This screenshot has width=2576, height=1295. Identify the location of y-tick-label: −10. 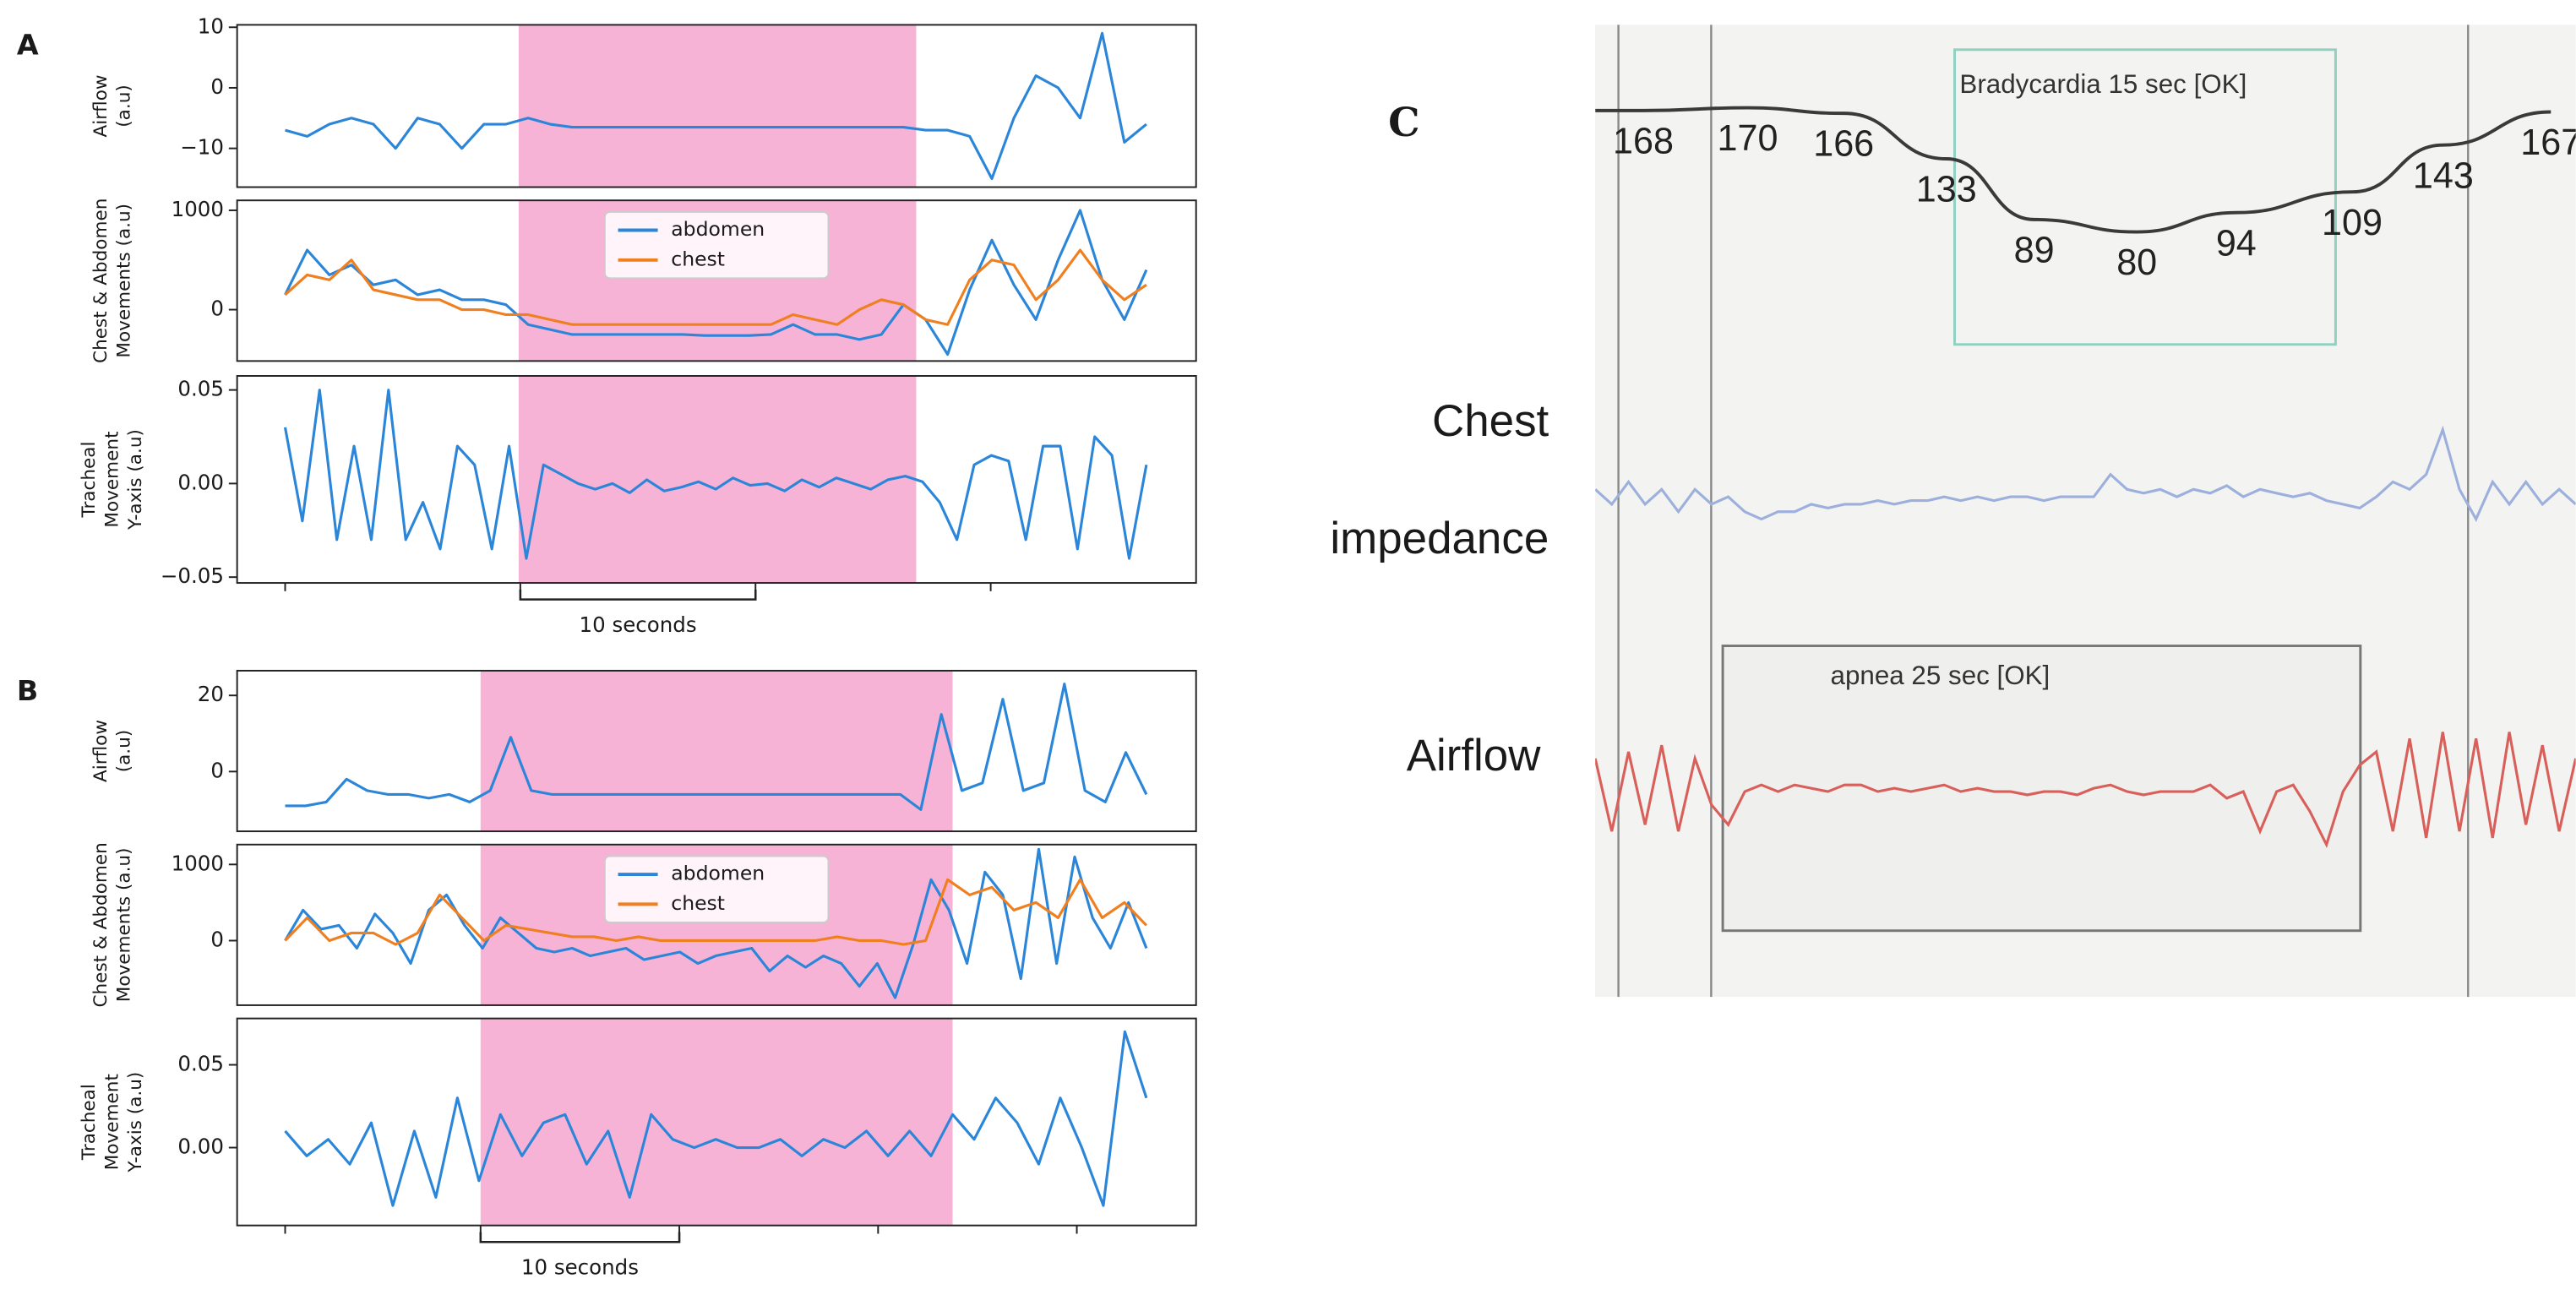
(202, 147).